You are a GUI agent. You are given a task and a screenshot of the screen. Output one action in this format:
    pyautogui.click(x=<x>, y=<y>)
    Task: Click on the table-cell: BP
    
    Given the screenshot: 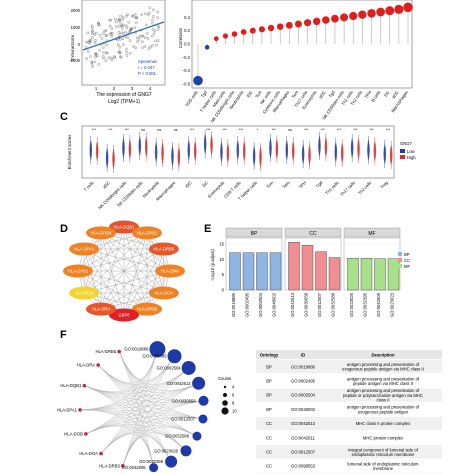 What is the action you would take?
    pyautogui.click(x=269, y=395)
    